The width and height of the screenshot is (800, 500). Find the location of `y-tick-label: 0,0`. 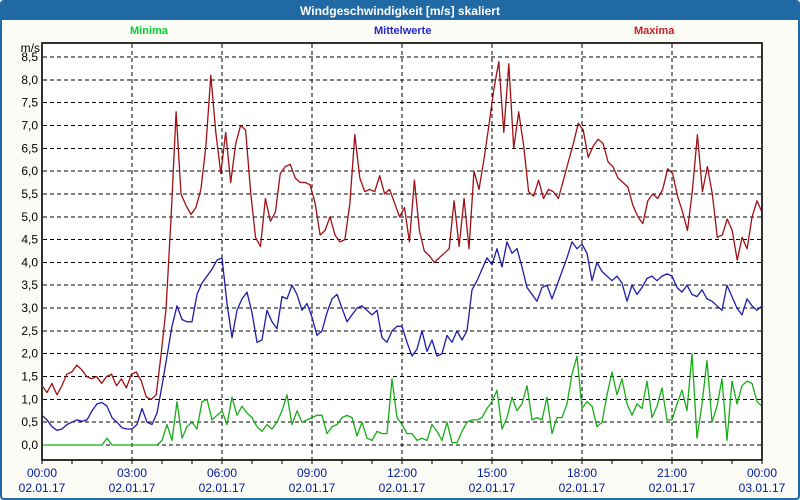

y-tick-label: 0,0 is located at coordinates (29, 445).